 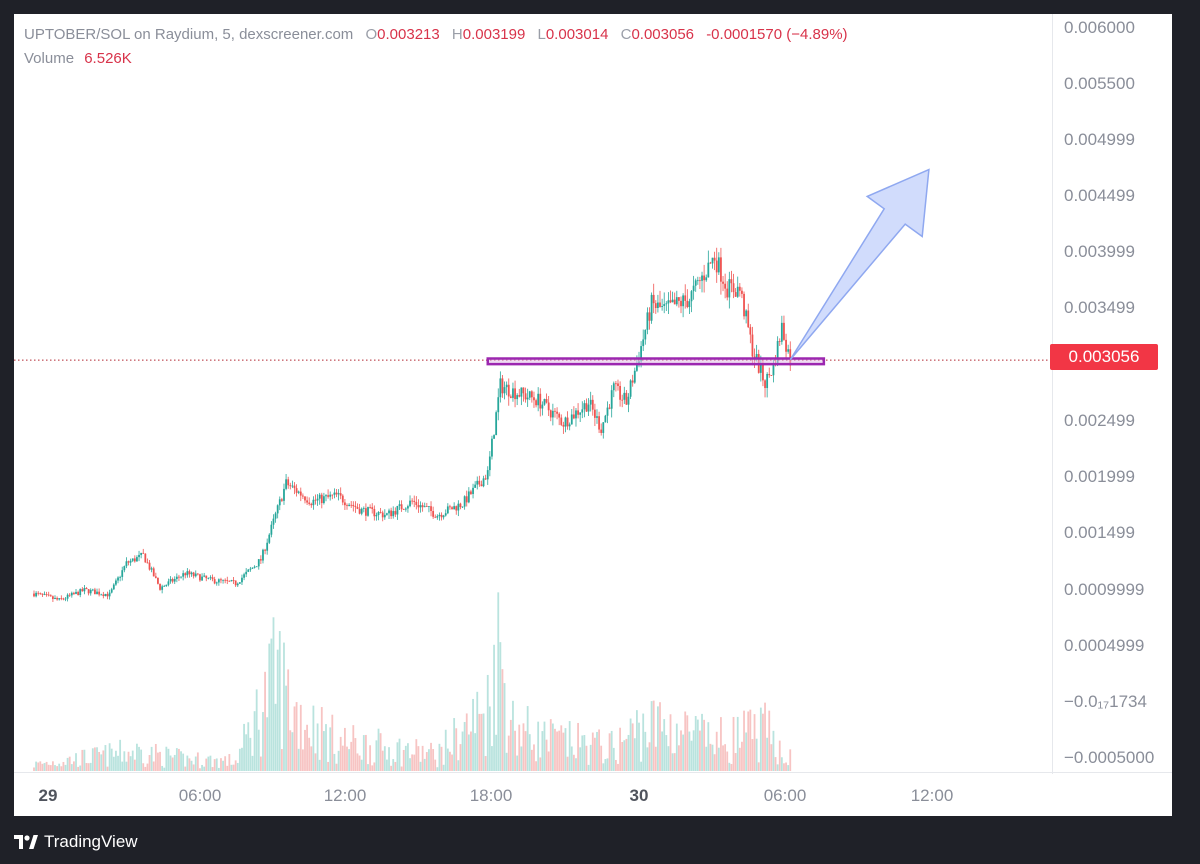 What do you see at coordinates (1099, 195) in the screenshot?
I see `price-tick: 0.004499` at bounding box center [1099, 195].